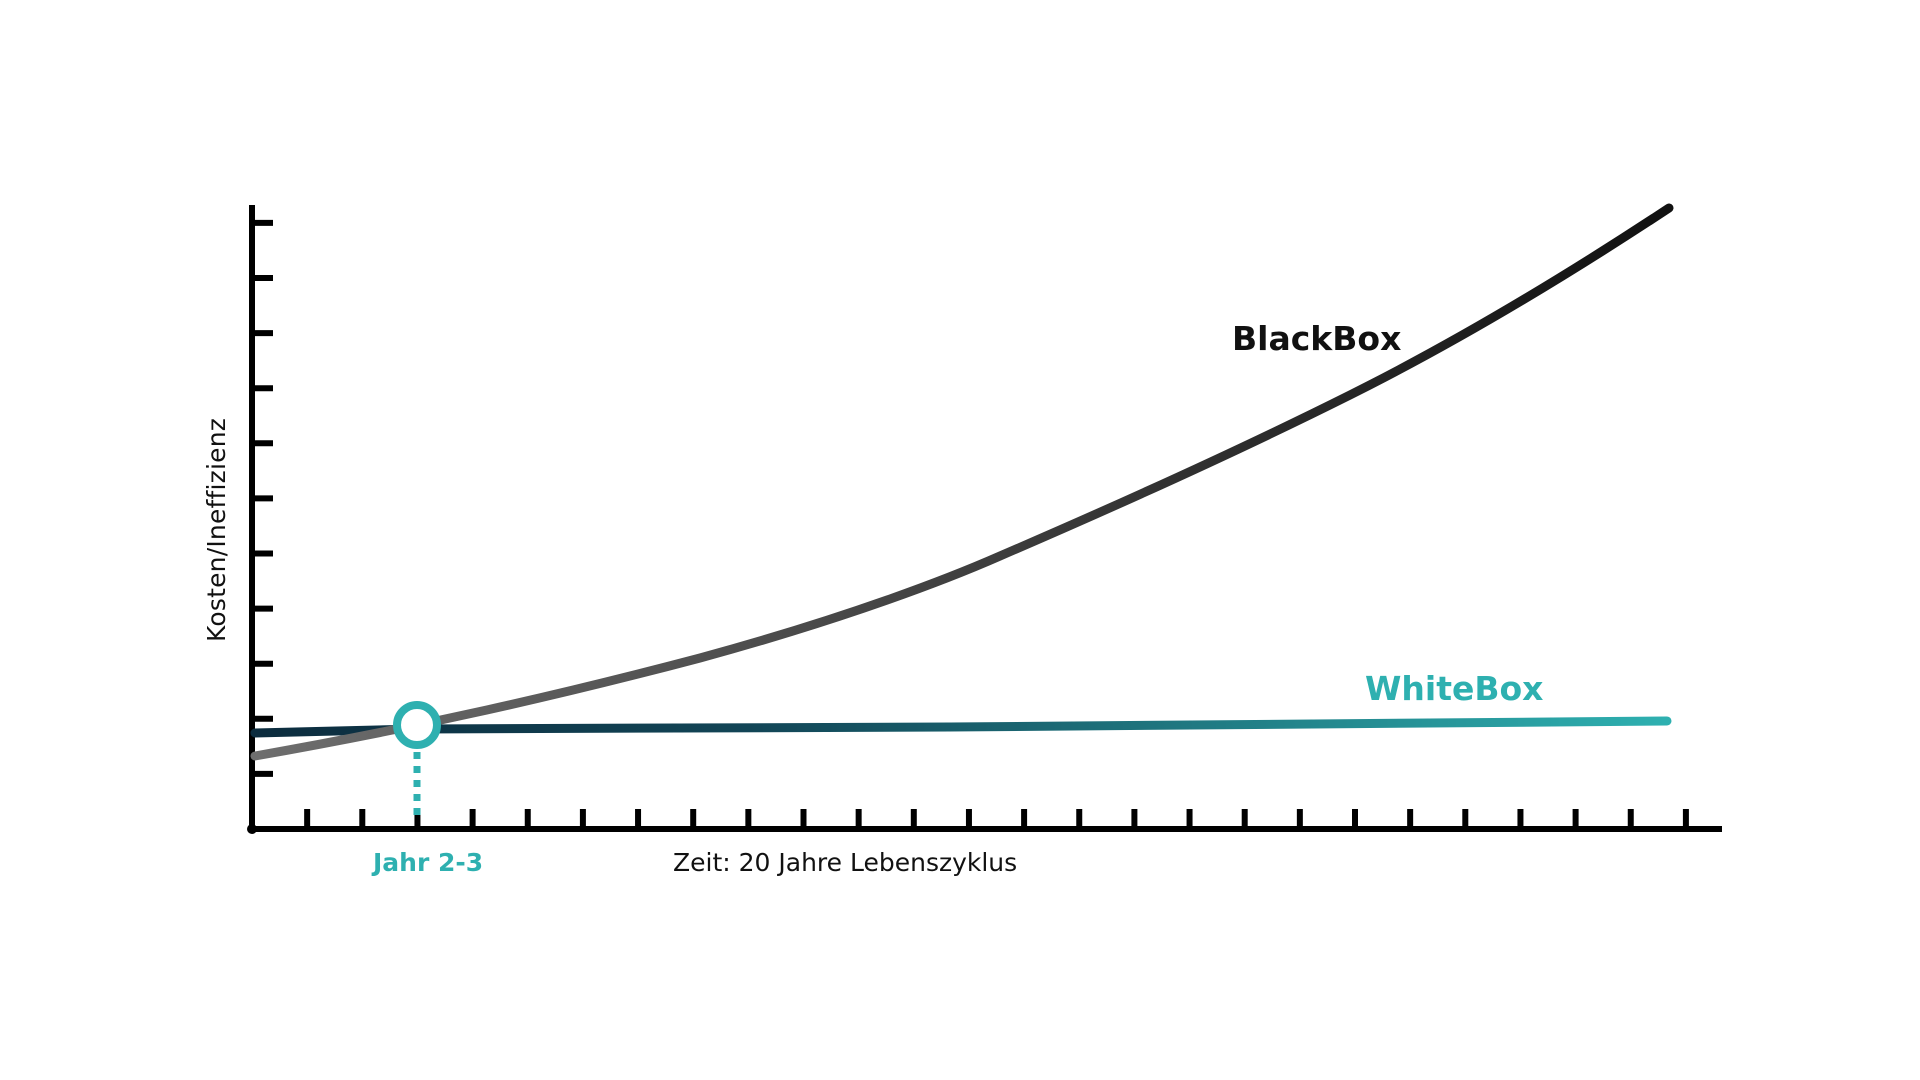  What do you see at coordinates (417, 725) in the screenshot?
I see `marker-ring-icon` at bounding box center [417, 725].